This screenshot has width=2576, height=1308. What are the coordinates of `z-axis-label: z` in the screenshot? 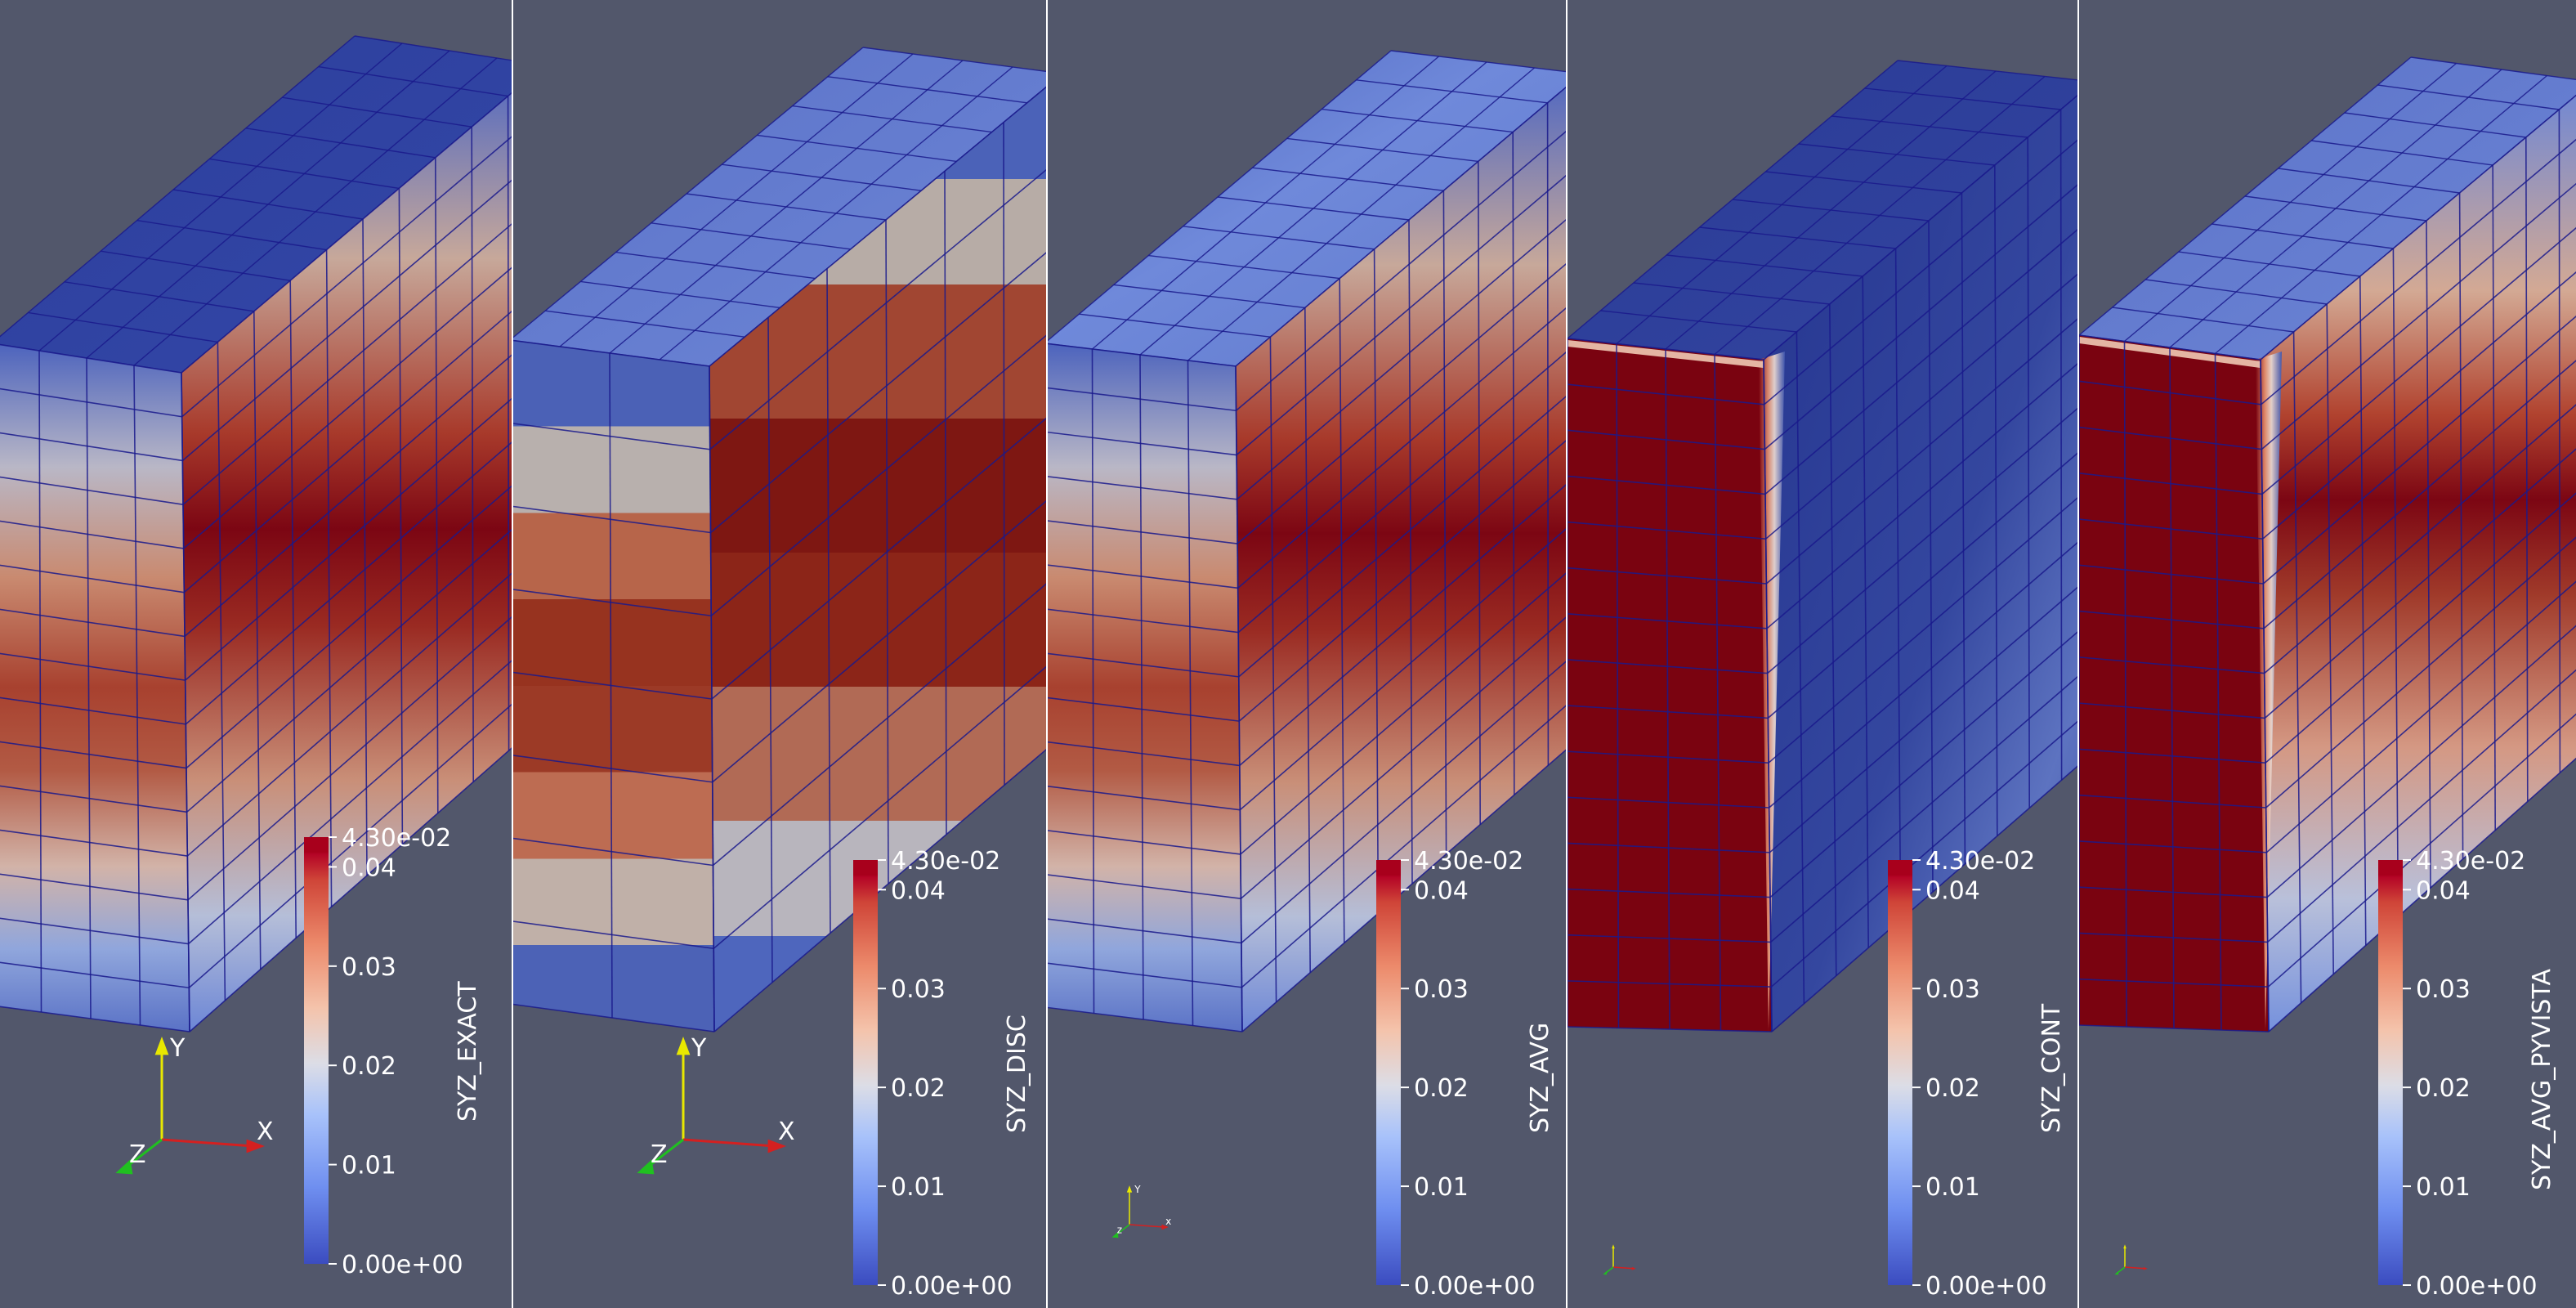 It's located at (1119, 1230).